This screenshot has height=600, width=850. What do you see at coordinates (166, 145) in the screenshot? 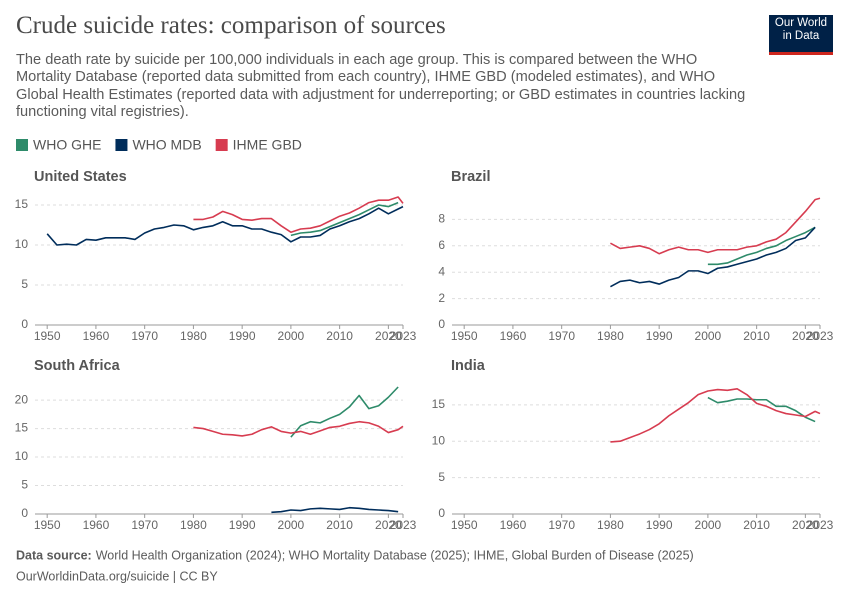
I see `legend-label: WHO MDB` at bounding box center [166, 145].